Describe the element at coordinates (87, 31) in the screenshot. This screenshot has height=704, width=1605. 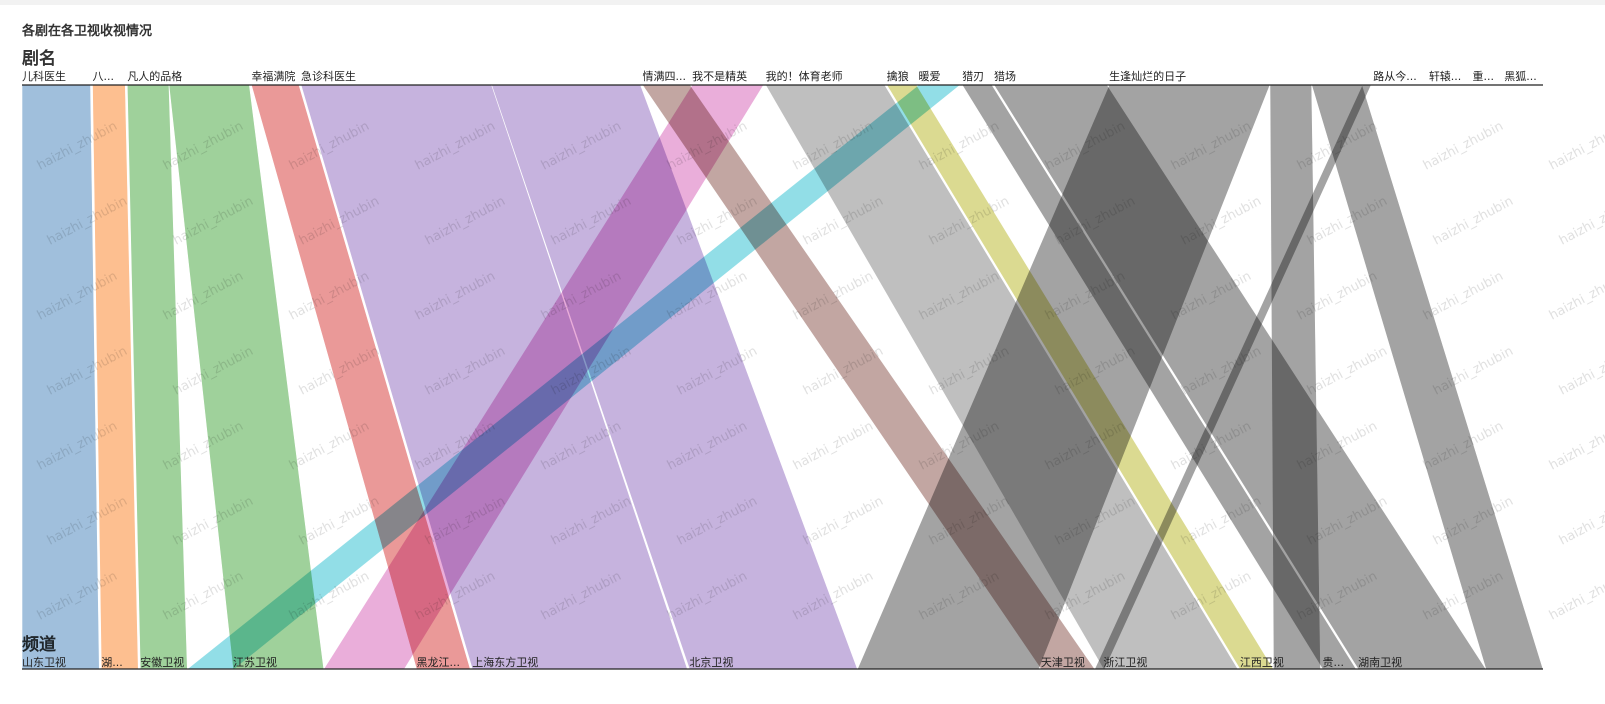
I see `chart-title: 各剧在各卫视收视情况` at that location.